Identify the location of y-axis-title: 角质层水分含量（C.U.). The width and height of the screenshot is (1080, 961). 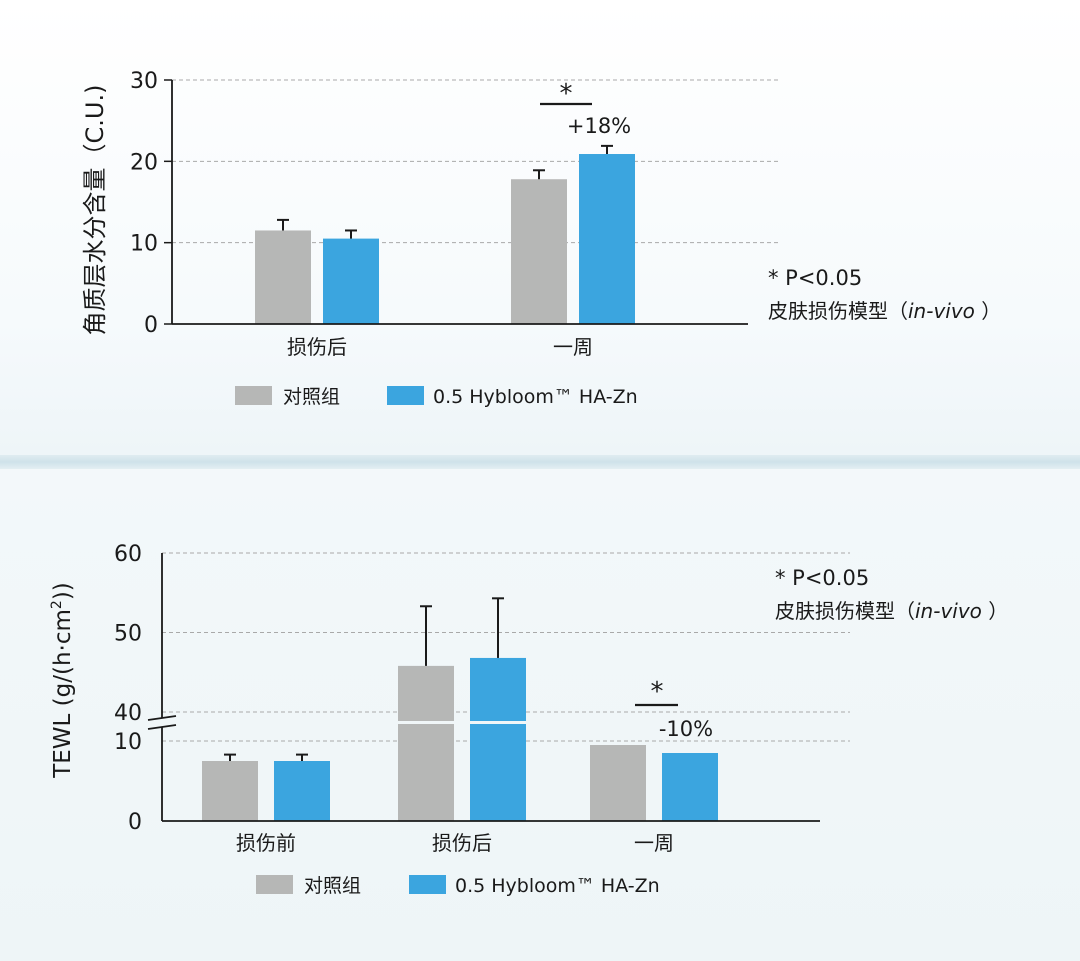
(95, 210).